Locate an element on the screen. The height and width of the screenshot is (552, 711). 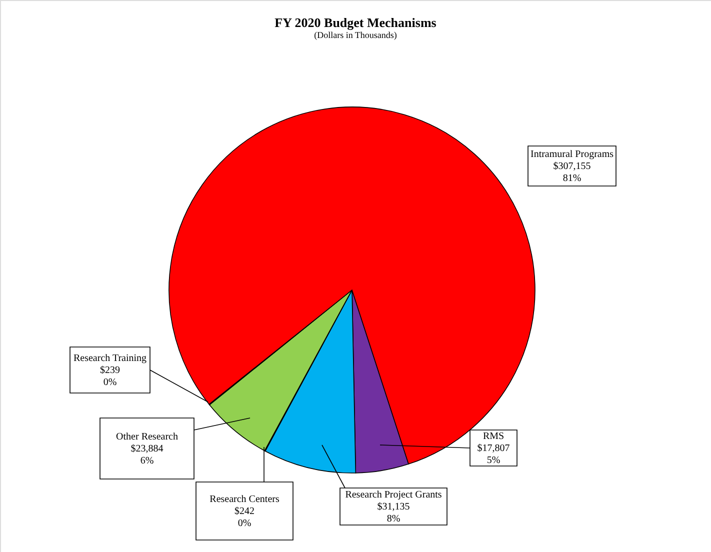
slice-label: RMS is located at coordinates (493, 436).